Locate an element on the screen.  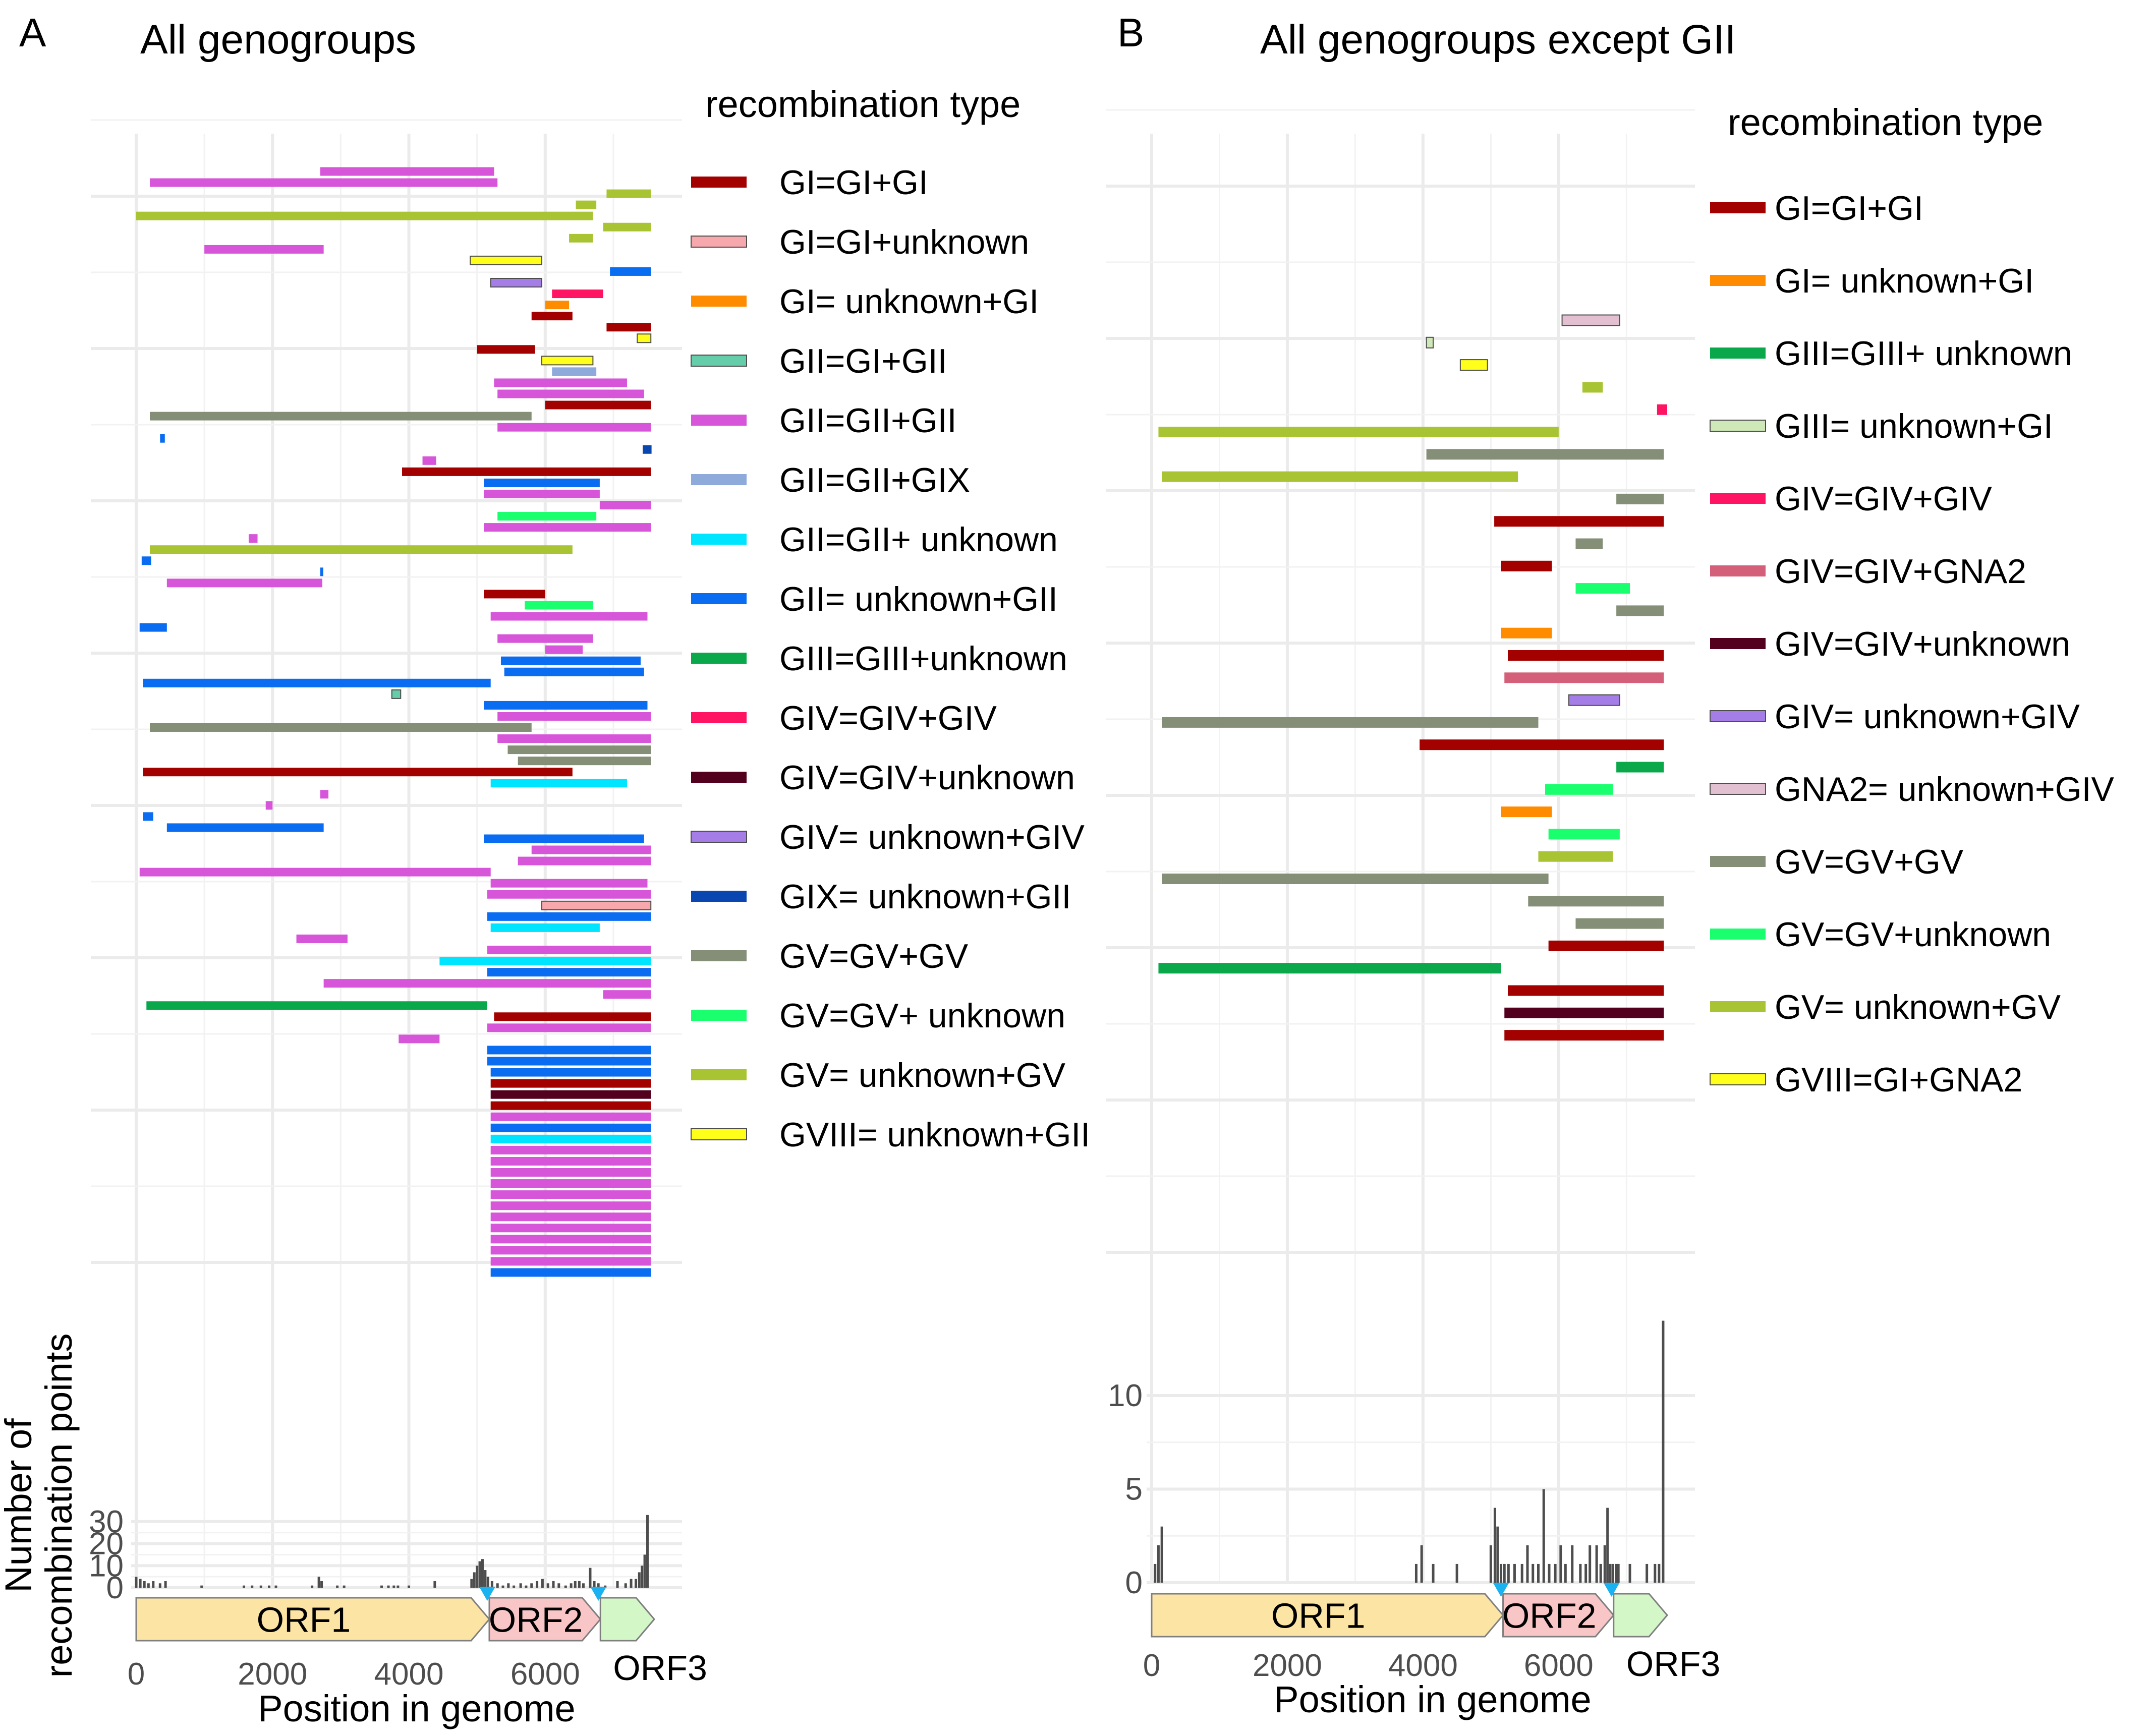
panel-b-count-tick-label: 0 is located at coordinates (1134, 1583).